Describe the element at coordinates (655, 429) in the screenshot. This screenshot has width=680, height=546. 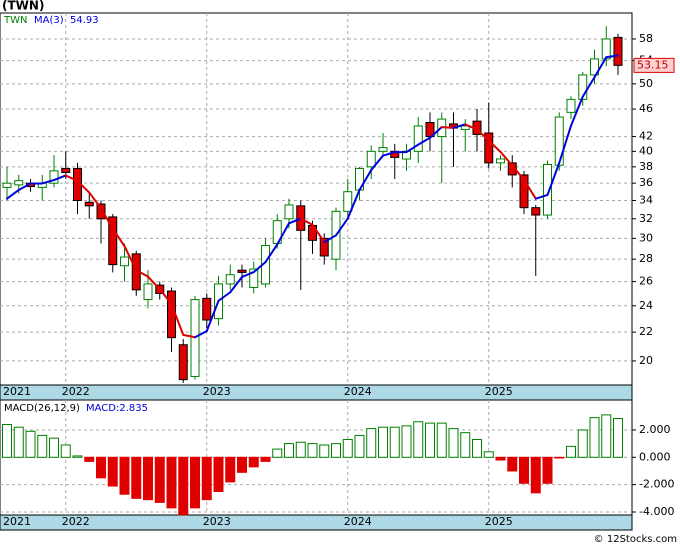
I see `y-tick-label: 2.000` at that location.